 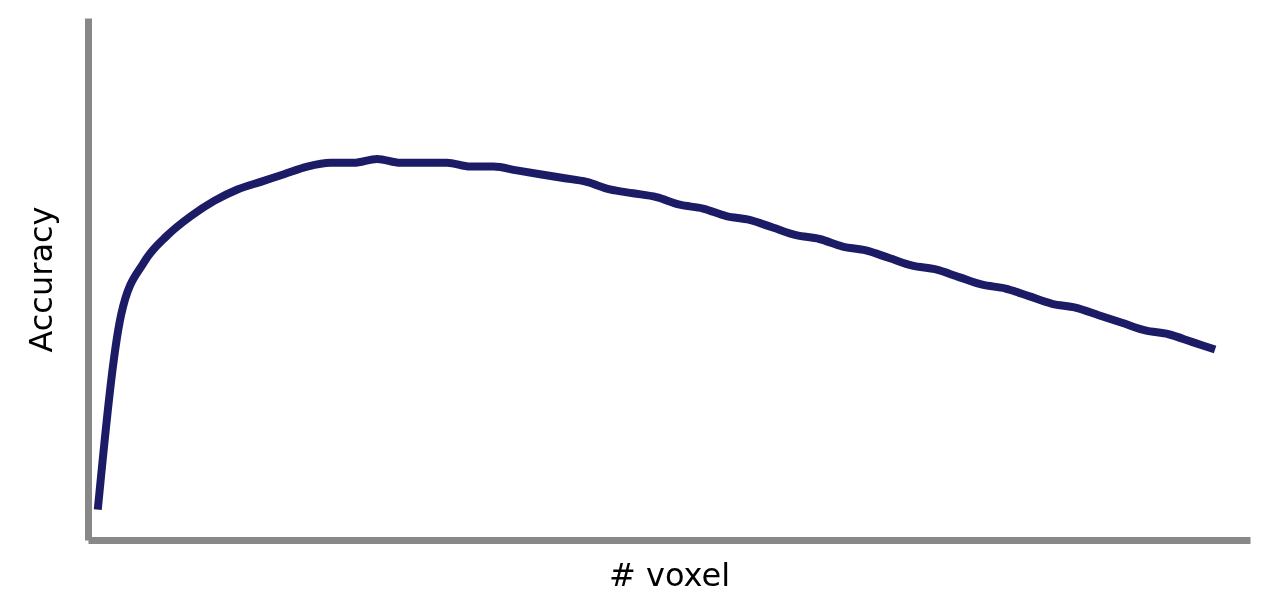 What do you see at coordinates (40, 279) in the screenshot?
I see `y-axis-title: Accuracy` at bounding box center [40, 279].